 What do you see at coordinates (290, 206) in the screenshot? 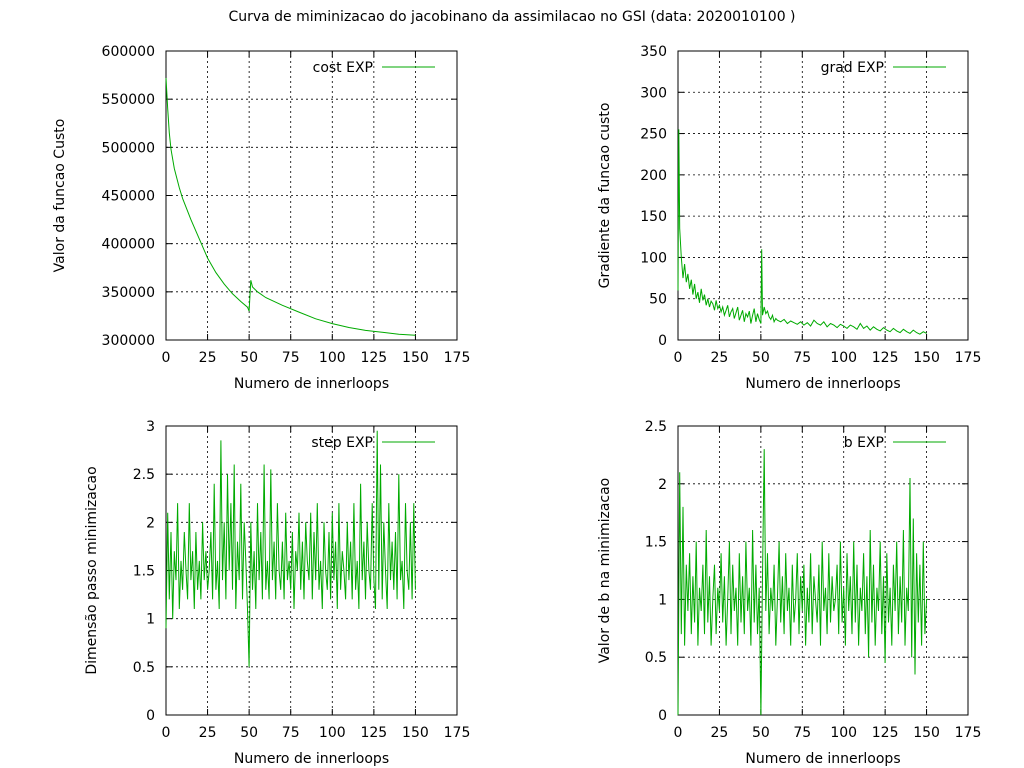
I see `series-line-cost` at bounding box center [290, 206].